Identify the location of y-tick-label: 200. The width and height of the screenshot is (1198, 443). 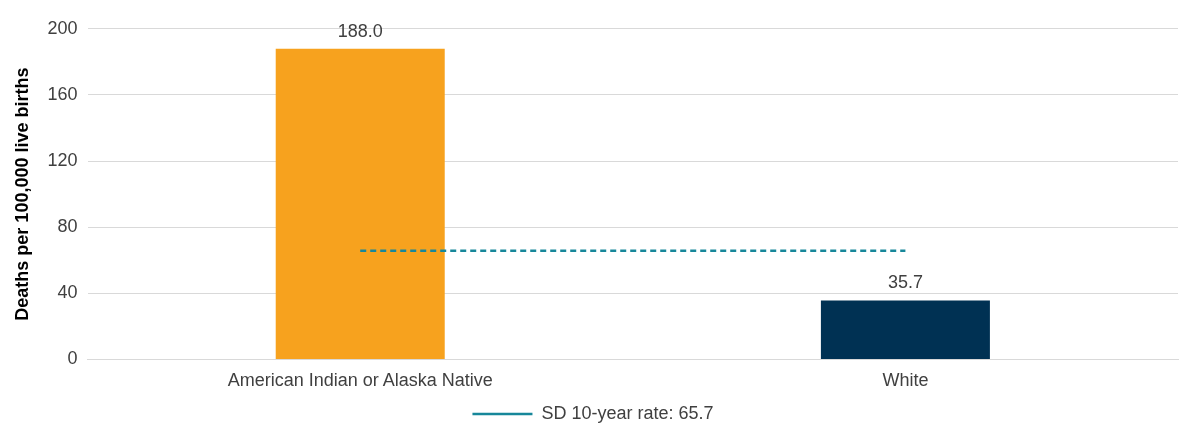
(62, 27).